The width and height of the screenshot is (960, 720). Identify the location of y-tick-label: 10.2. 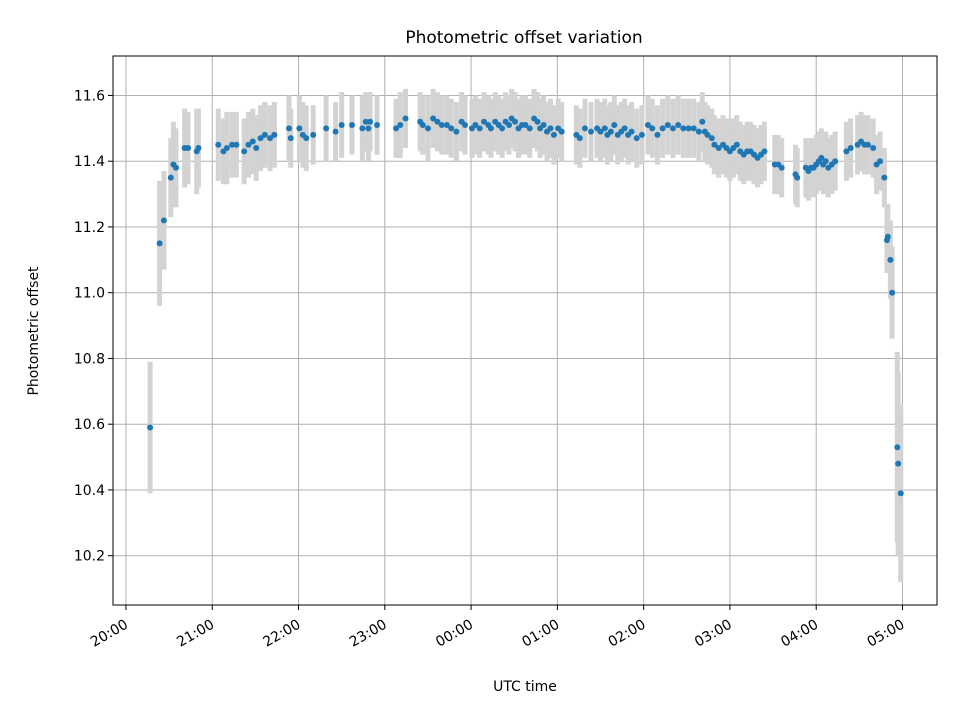
(89, 557).